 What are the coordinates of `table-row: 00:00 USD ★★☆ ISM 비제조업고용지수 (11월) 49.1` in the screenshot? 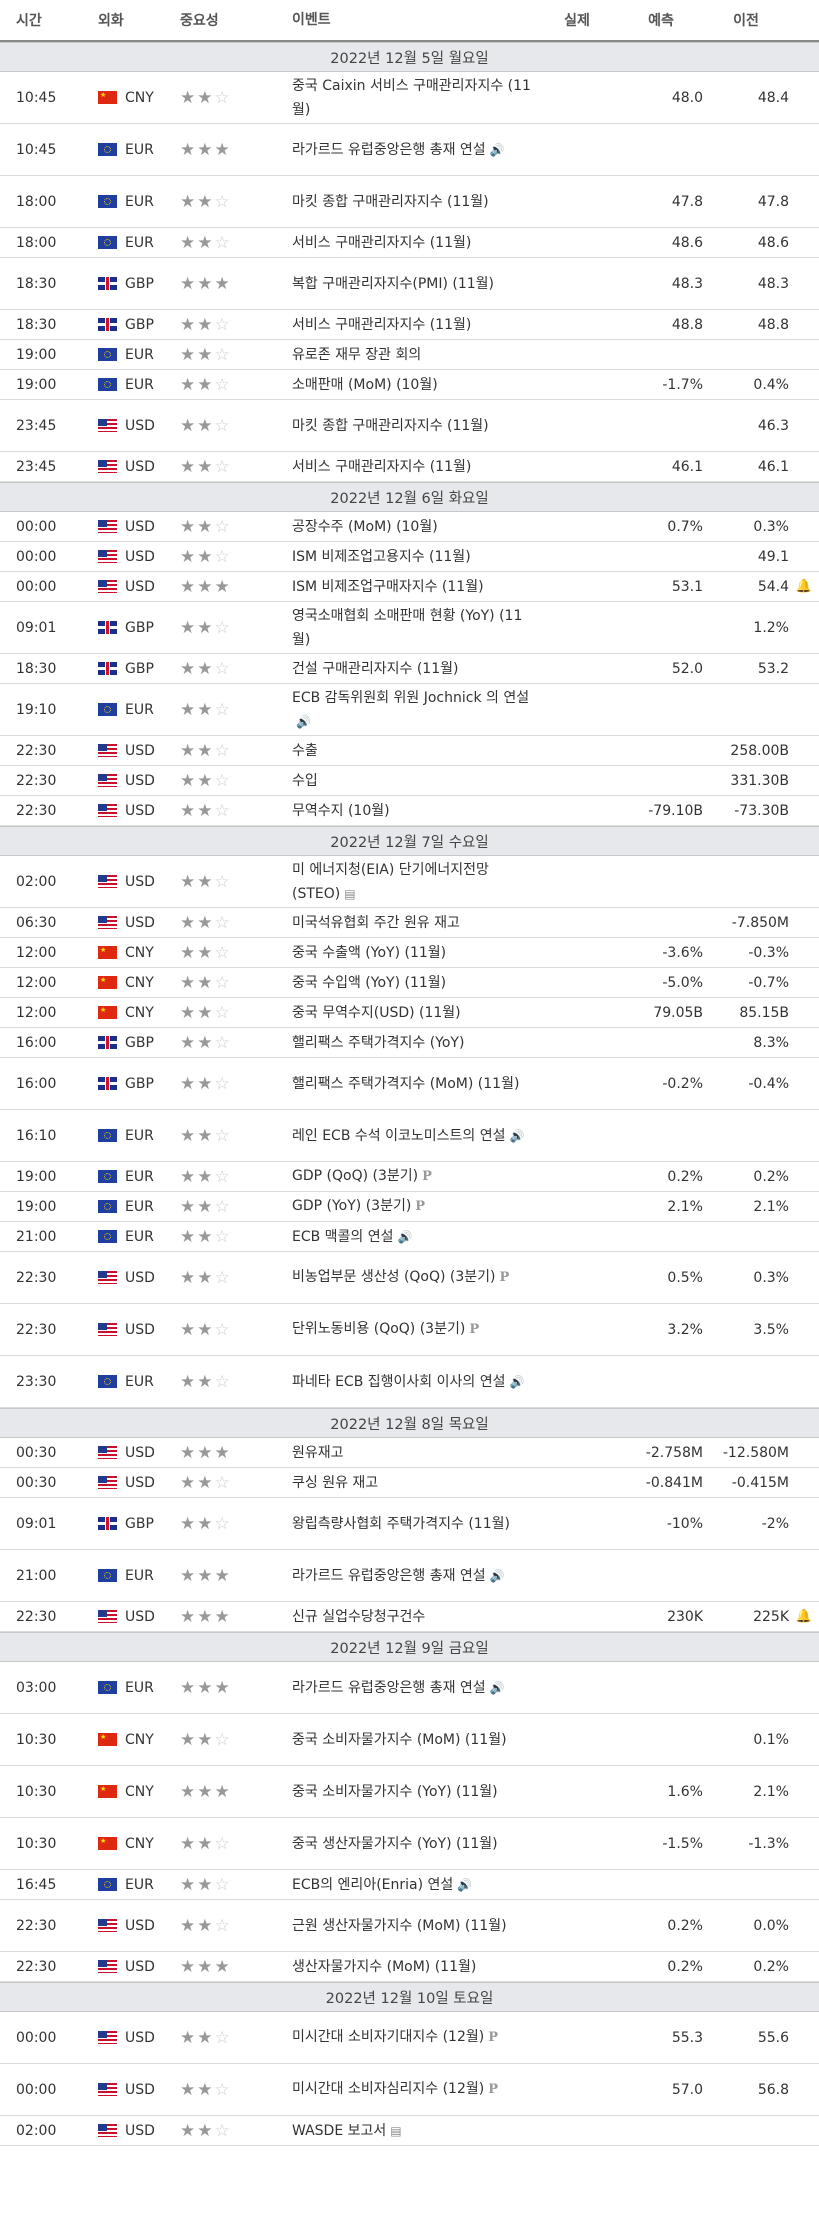 It's located at (409, 557).